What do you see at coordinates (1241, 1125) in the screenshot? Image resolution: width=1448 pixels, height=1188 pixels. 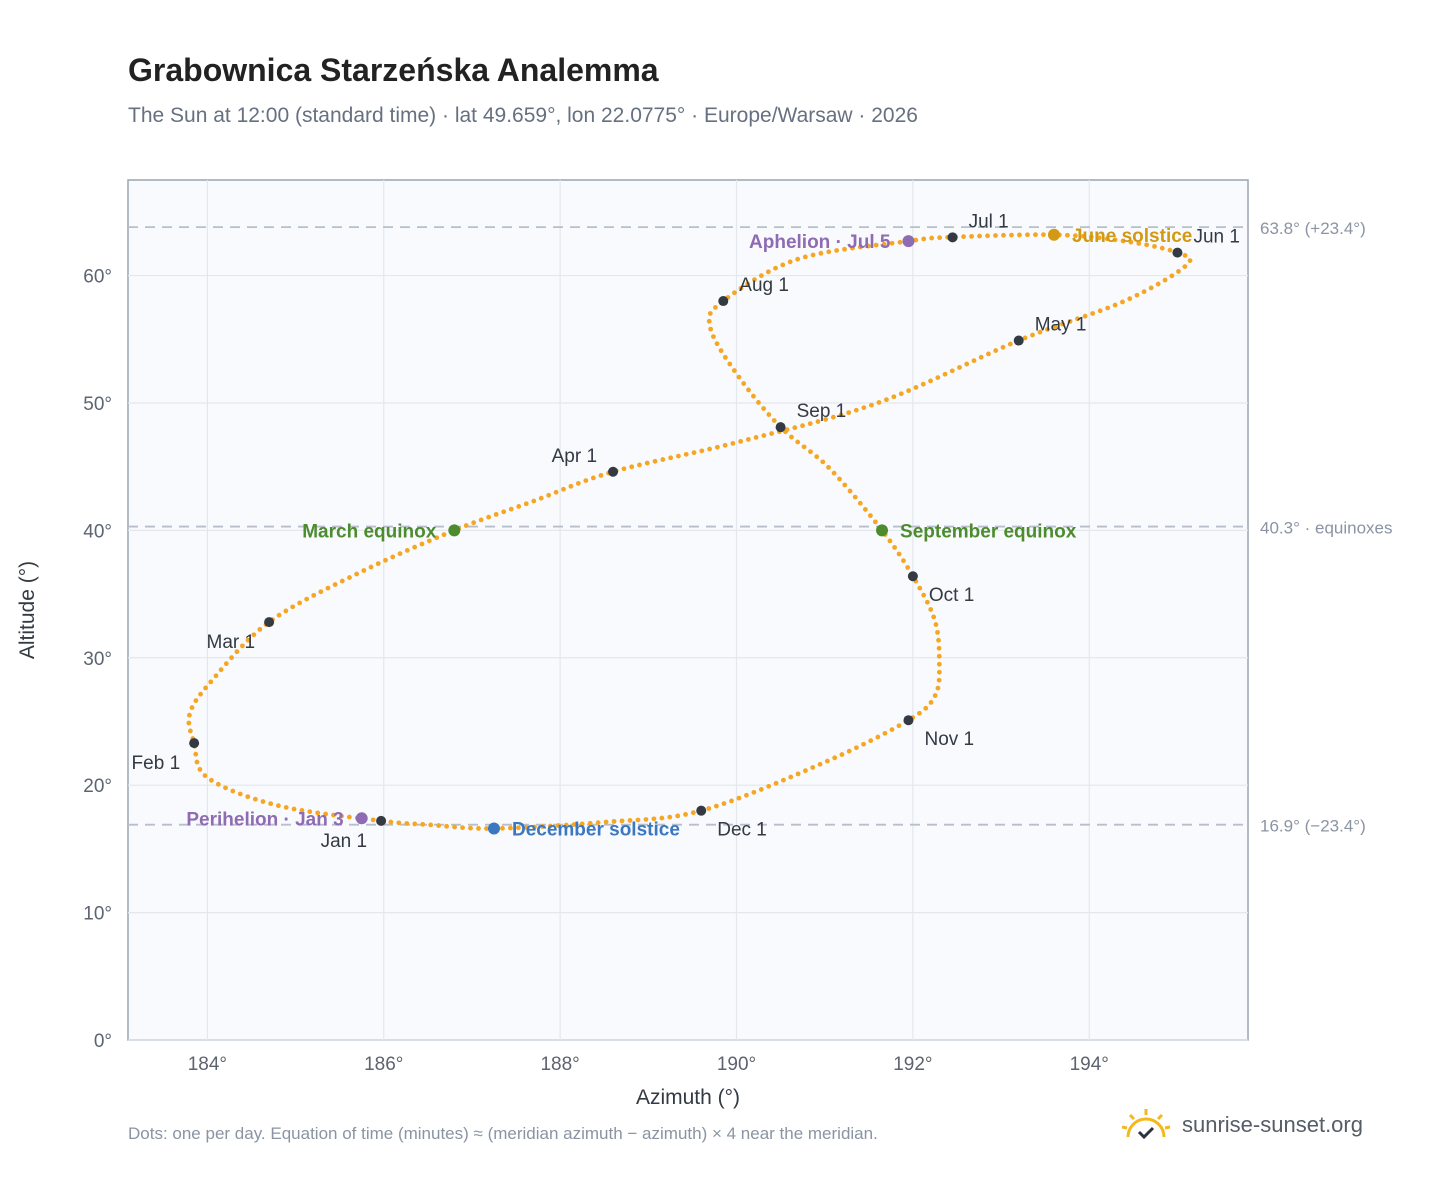 I see `brand-logo: sunrise-sunset.org` at bounding box center [1241, 1125].